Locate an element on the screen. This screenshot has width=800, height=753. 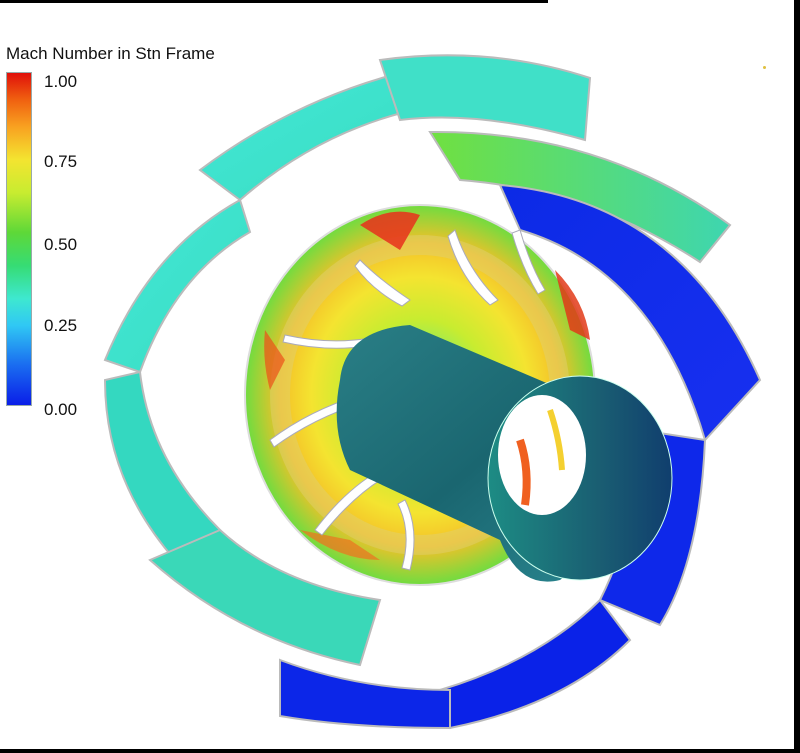
legend-tick-075: 0.75 is located at coordinates (61, 161).